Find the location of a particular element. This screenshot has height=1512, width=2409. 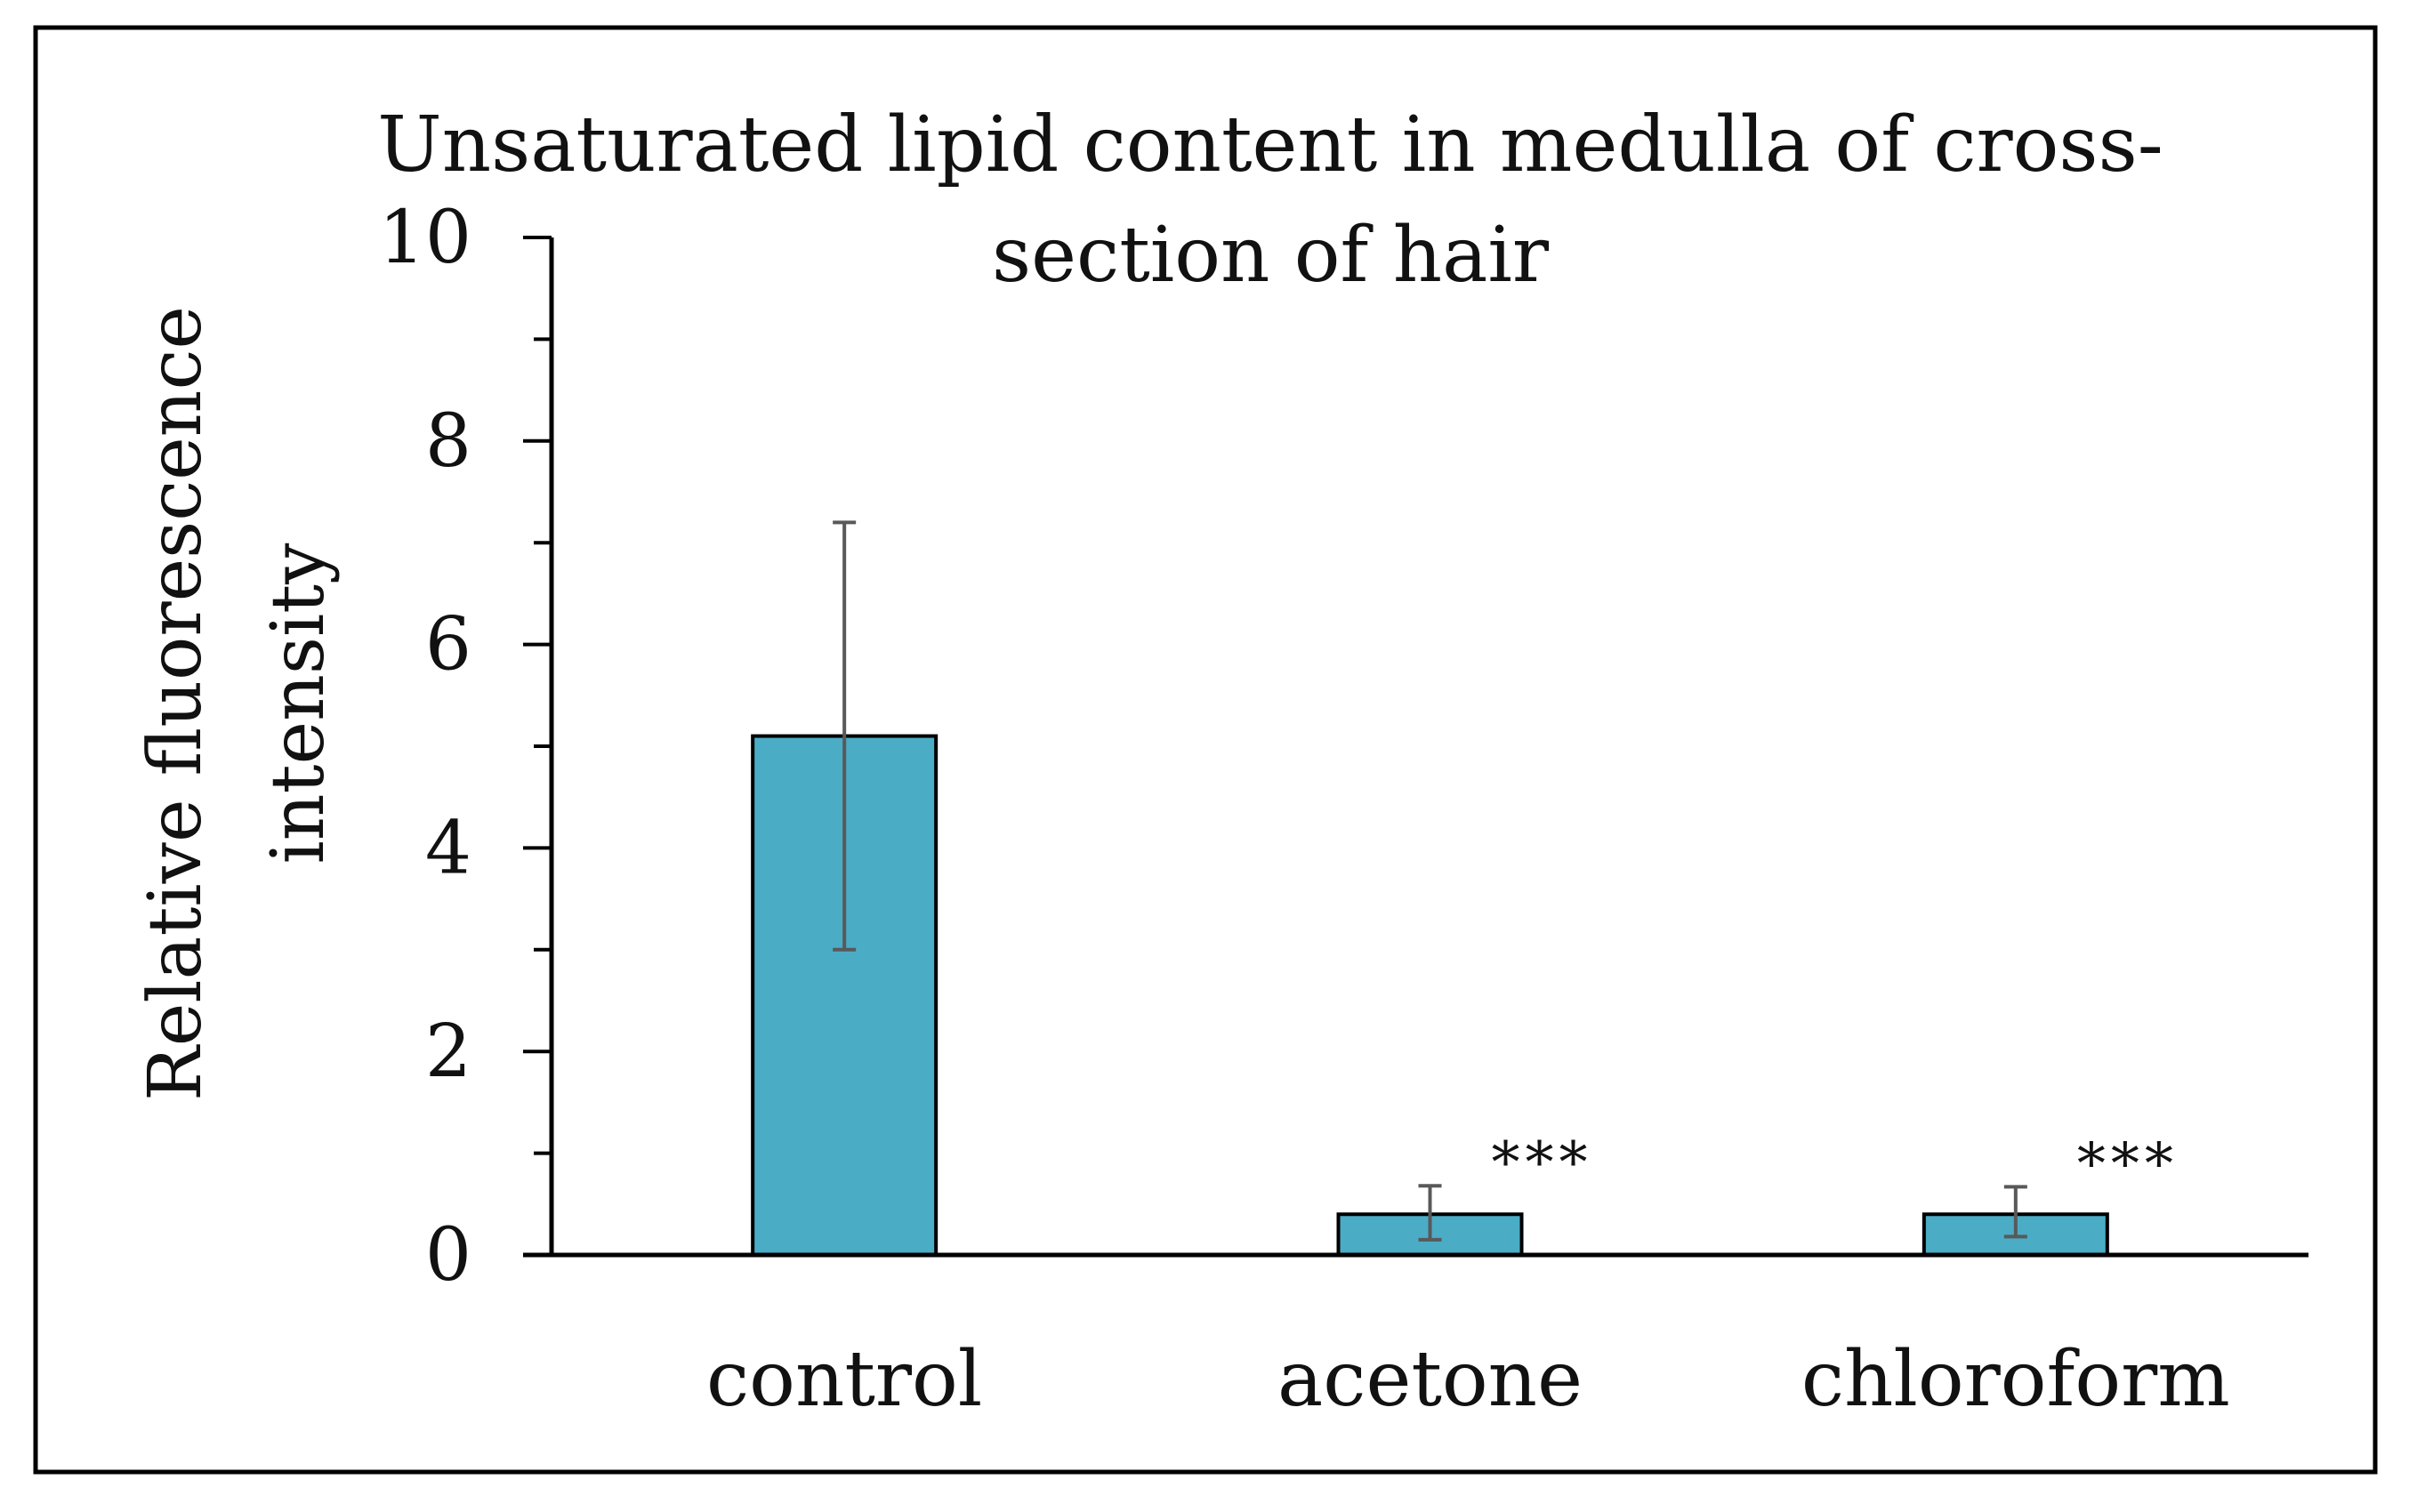

significance-markers: *** *** is located at coordinates (1835, 1163).